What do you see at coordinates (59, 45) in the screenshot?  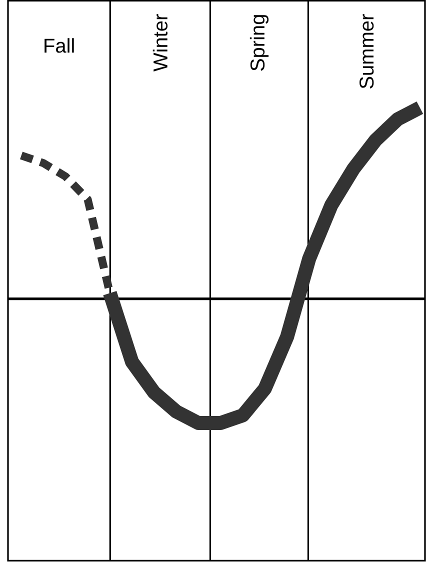 I see `text: Fall` at bounding box center [59, 45].